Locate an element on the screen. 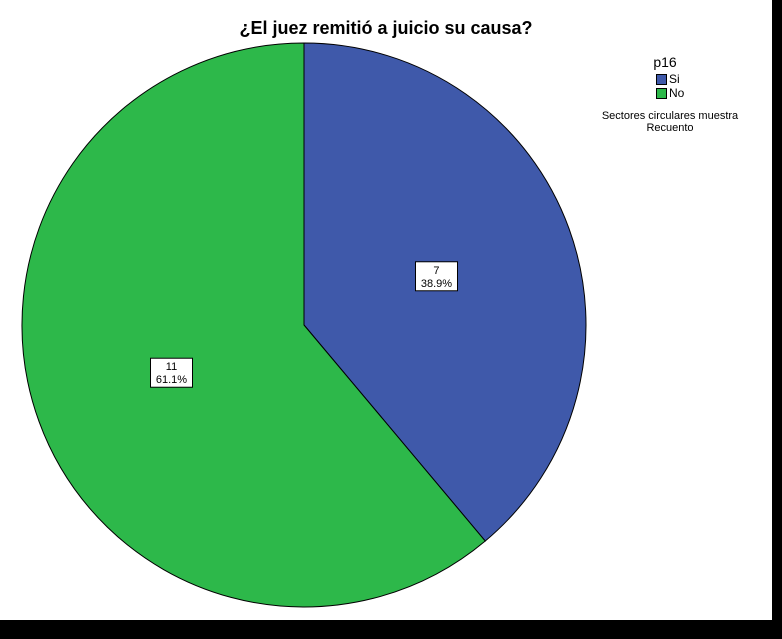 This screenshot has height=639, width=782. legend-swatch-no is located at coordinates (661, 93).